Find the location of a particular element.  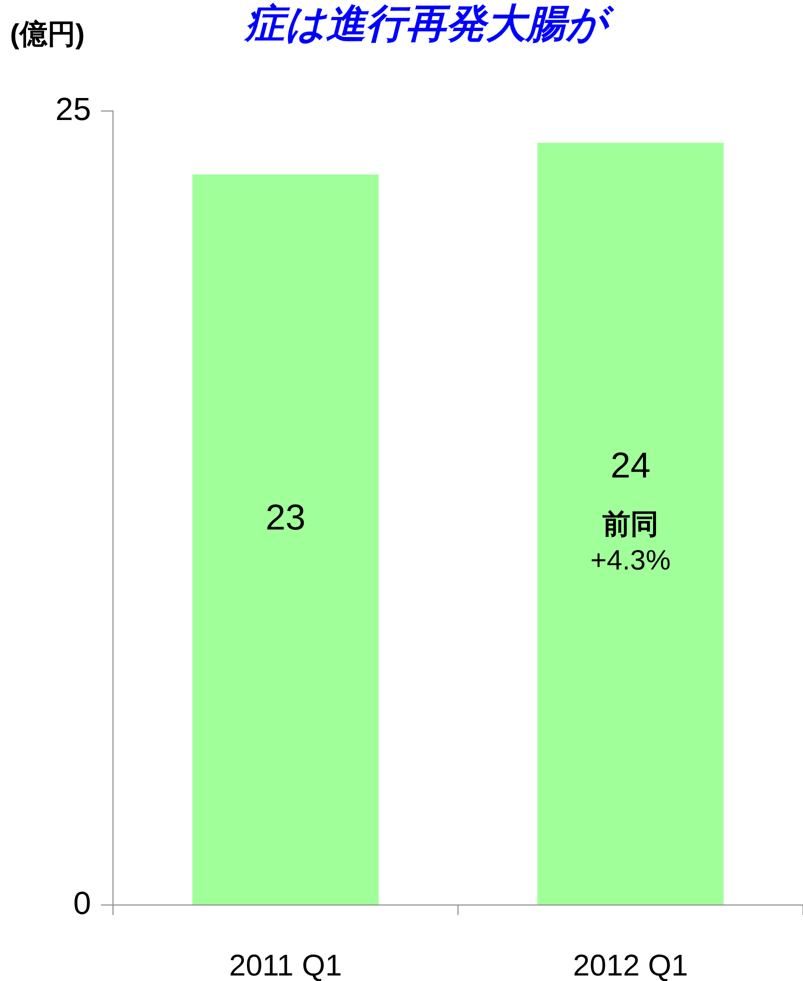

annotation: 前同 is located at coordinates (630, 524).